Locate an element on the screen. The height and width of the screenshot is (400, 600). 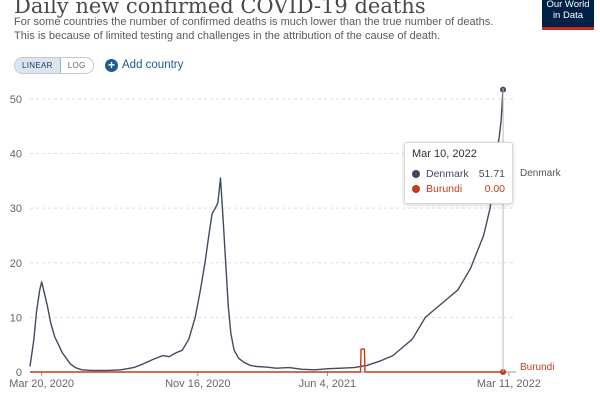
series-line-burundi is located at coordinates (266, 360).